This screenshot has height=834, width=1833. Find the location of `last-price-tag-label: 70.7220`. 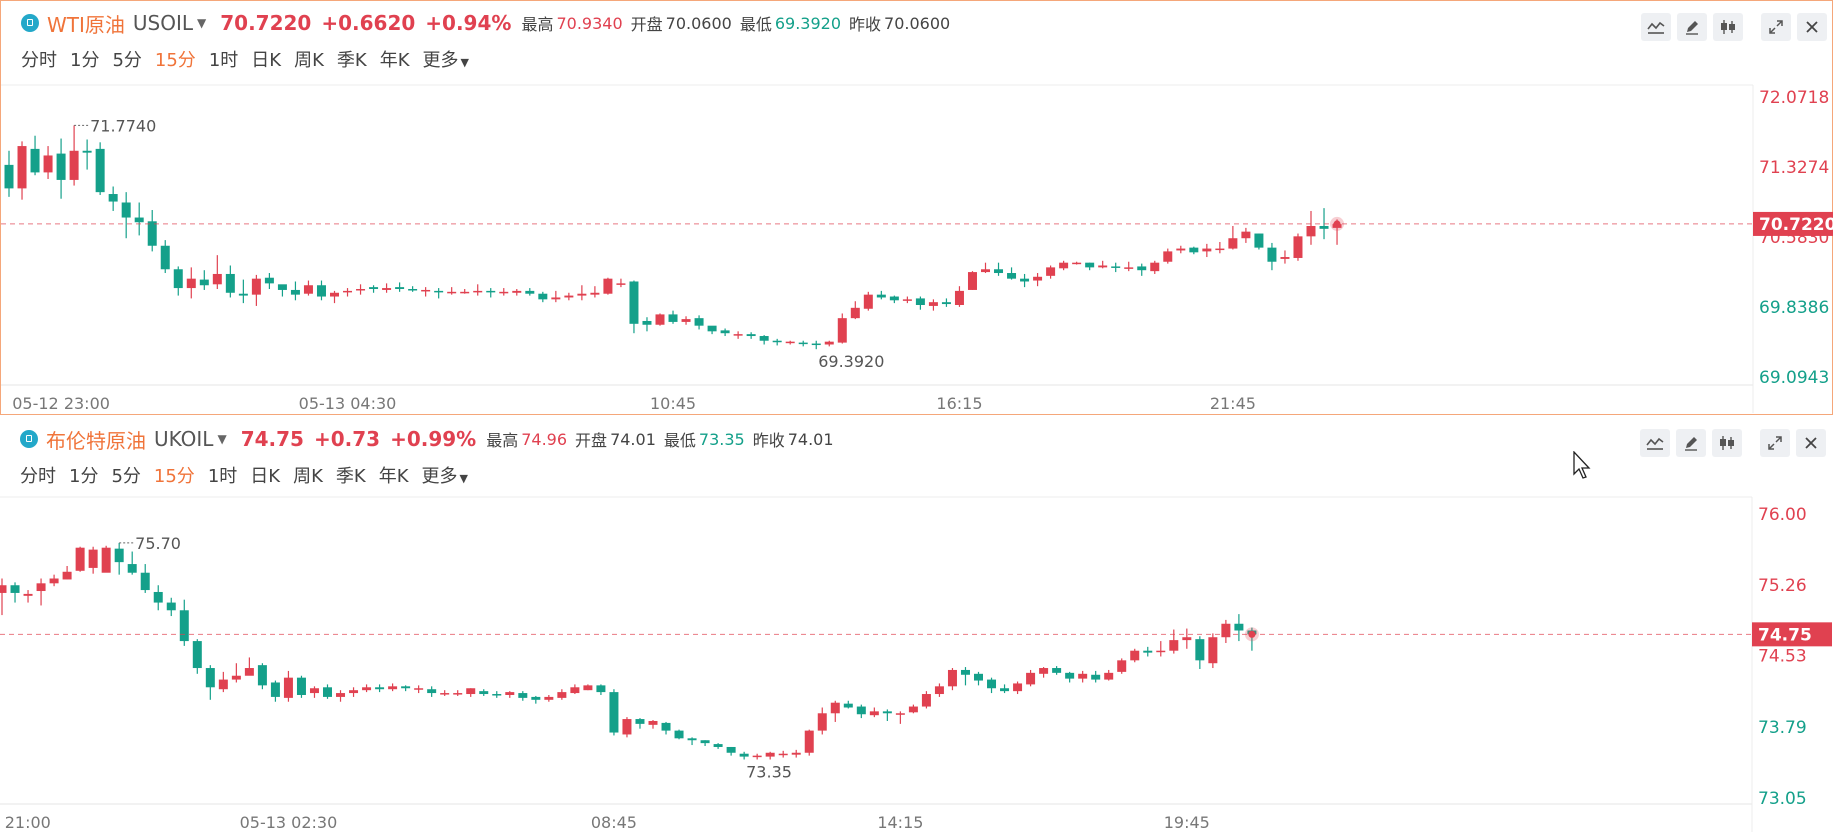

last-price-tag-label: 70.7220 is located at coordinates (1796, 225).